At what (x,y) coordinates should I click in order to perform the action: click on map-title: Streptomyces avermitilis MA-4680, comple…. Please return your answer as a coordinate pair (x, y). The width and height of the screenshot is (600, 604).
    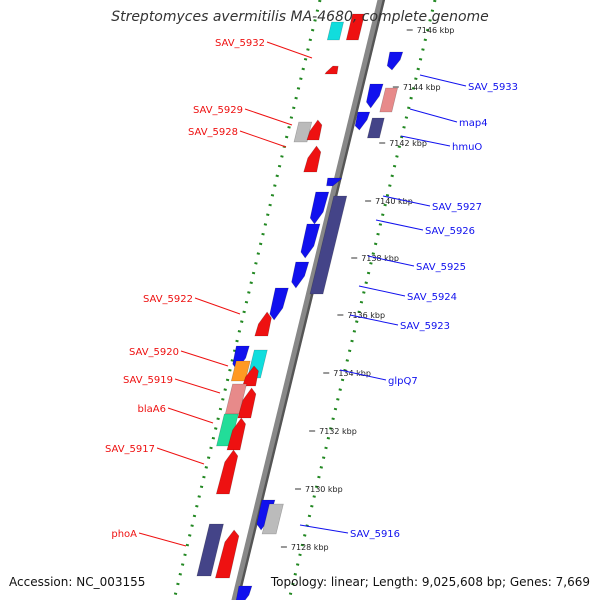
    Looking at the image, I should click on (300, 17).